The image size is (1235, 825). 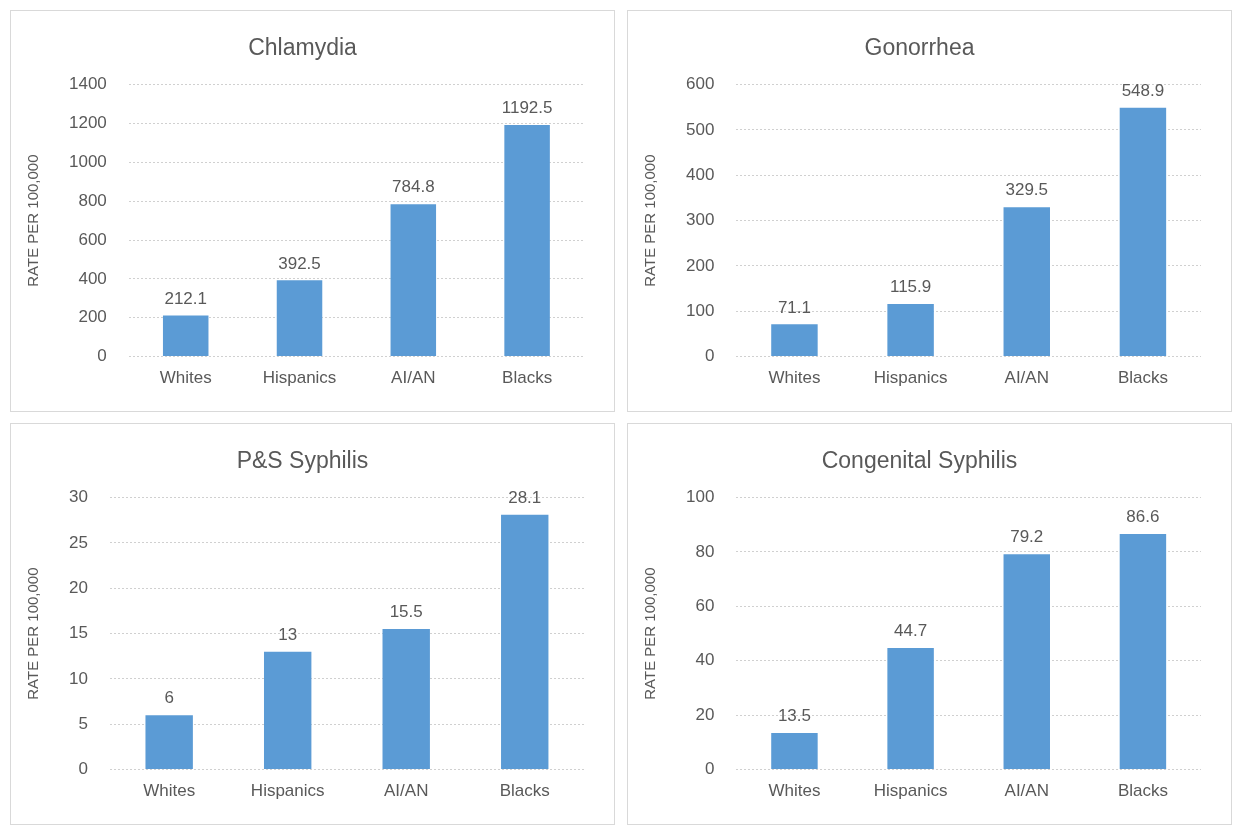 I want to click on data-label: 212.1, so click(x=185, y=298).